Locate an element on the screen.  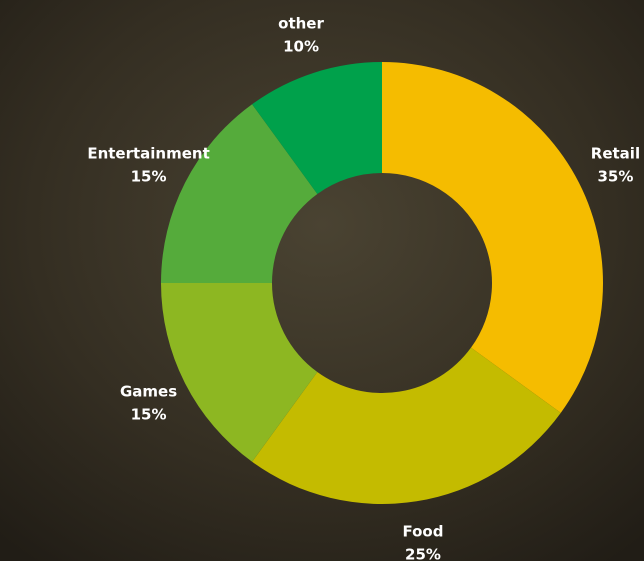
slice-value-label: 35% is located at coordinates (615, 177).